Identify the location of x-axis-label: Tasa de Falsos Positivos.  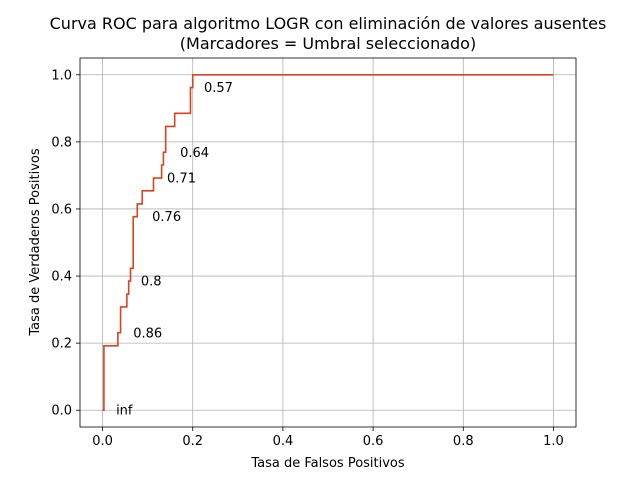
(327, 463).